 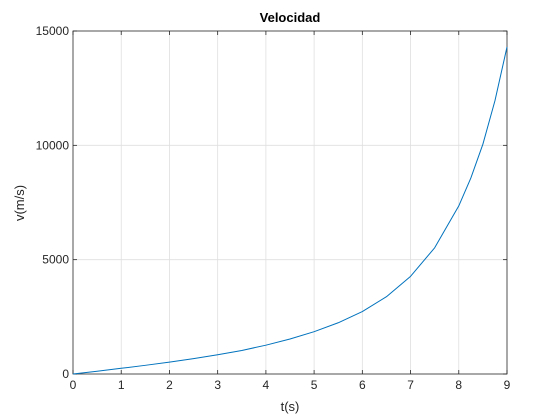 What do you see at coordinates (121, 385) in the screenshot?
I see `x-tick-label: 1` at bounding box center [121, 385].